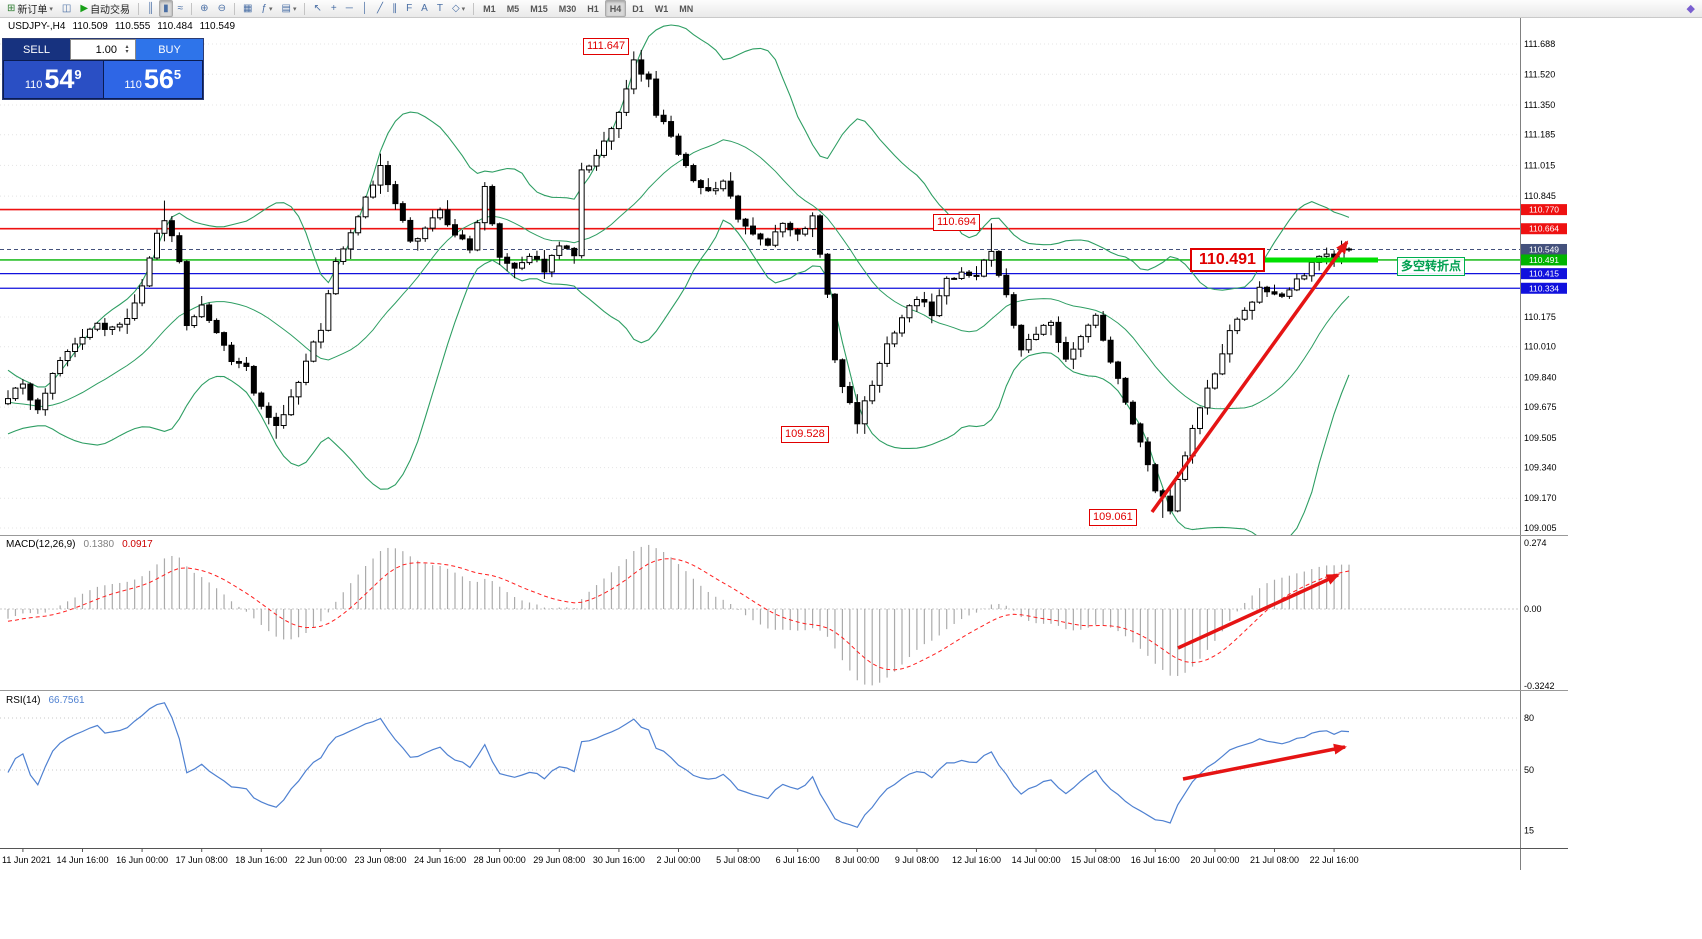 The width and height of the screenshot is (1702, 939). I want to click on ohlc-open: 110.509, so click(90, 26).